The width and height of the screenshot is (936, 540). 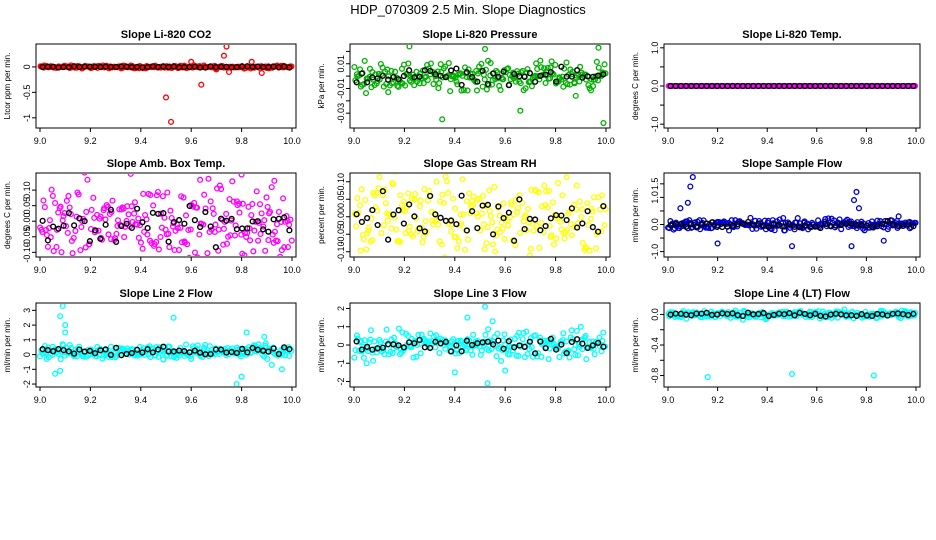 I want to click on y-tick-label: 1.5, so click(x=655, y=184).